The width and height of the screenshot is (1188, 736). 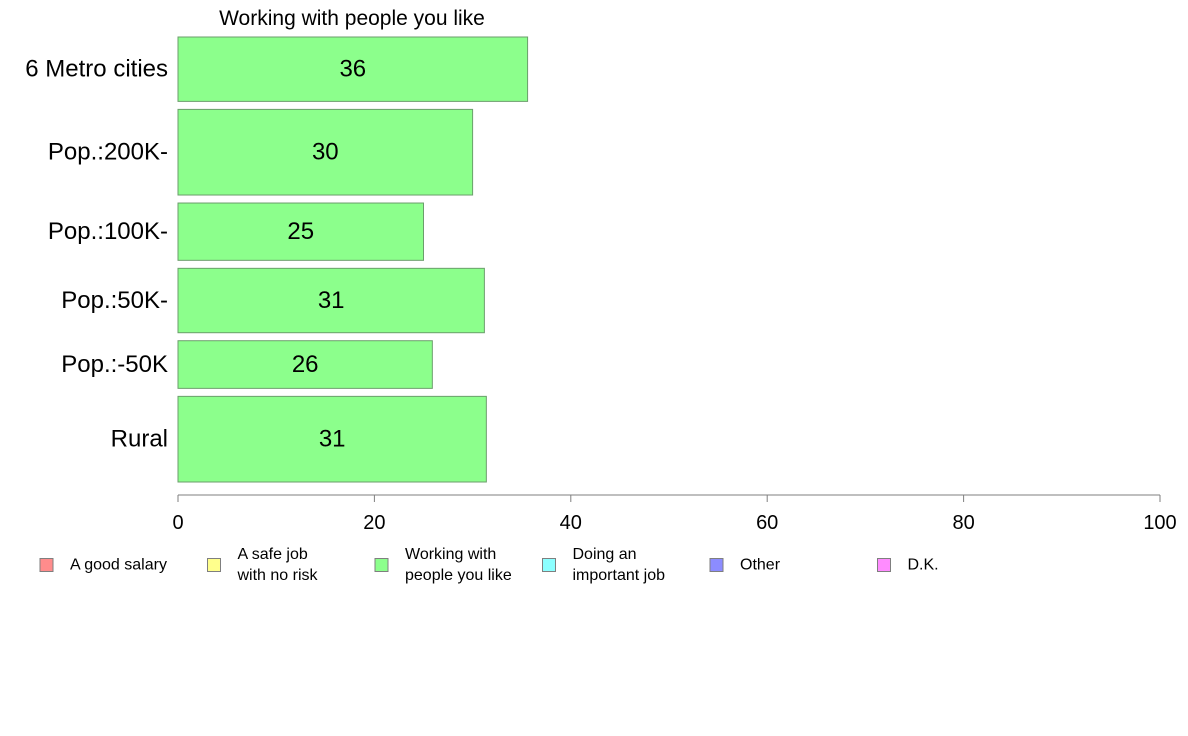 What do you see at coordinates (278, 575) in the screenshot?
I see `legend-label: with no risk` at bounding box center [278, 575].